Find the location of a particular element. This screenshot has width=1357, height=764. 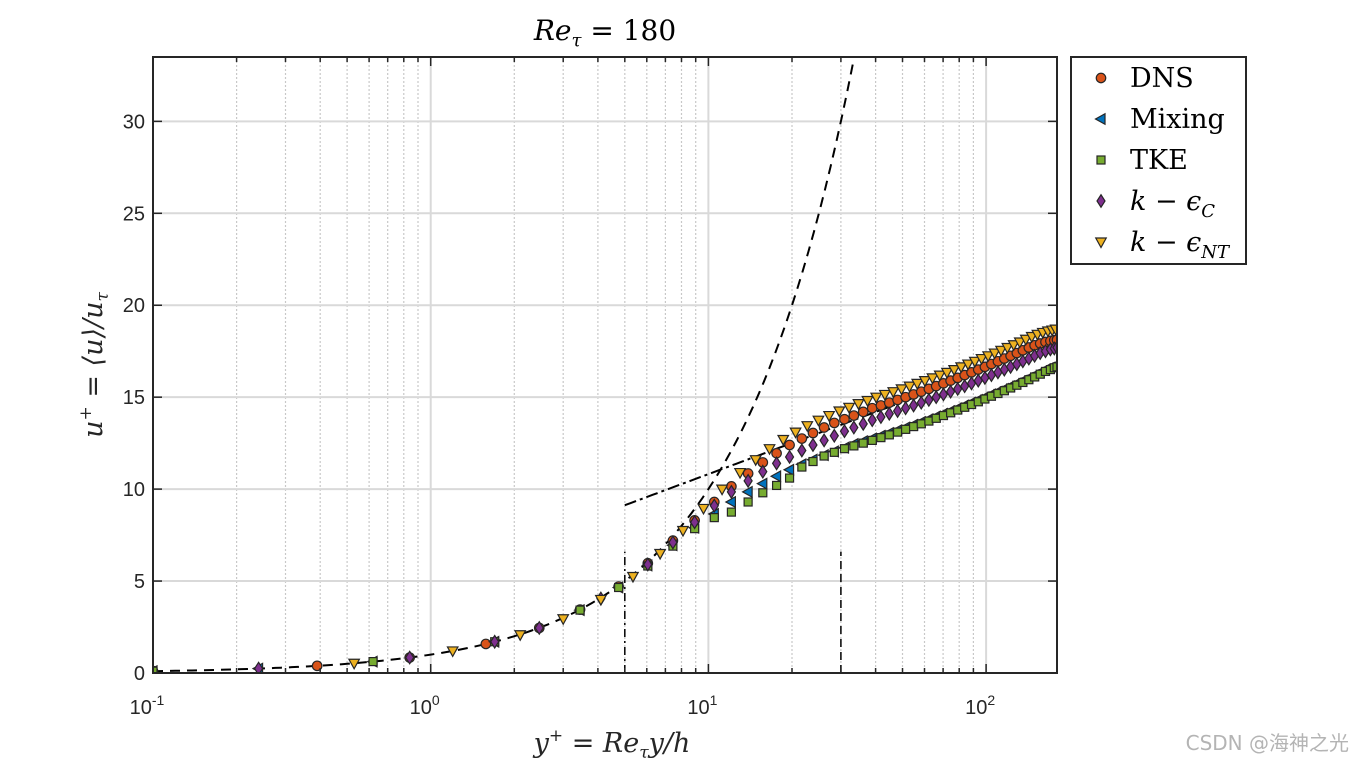

chart-title: Reτ = 180 is located at coordinates (604, 32).